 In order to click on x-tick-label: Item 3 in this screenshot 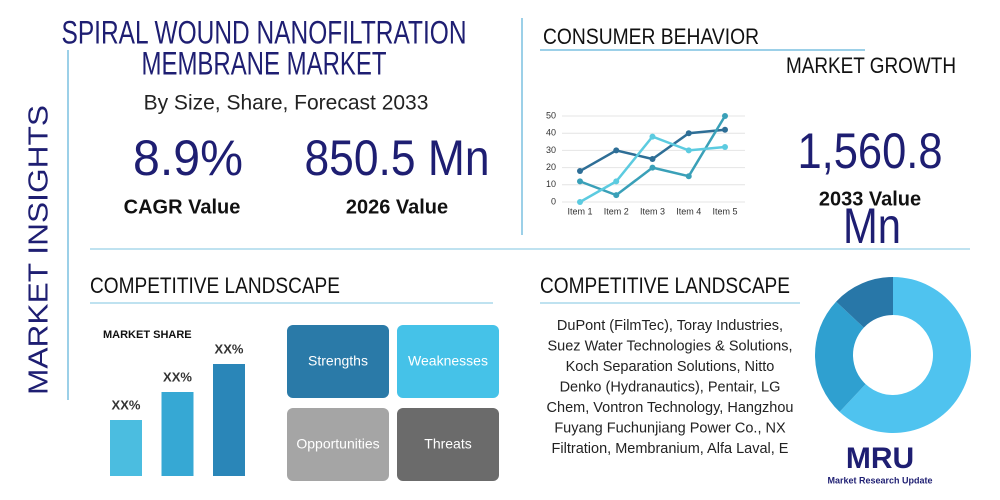, I will do `click(652, 211)`.